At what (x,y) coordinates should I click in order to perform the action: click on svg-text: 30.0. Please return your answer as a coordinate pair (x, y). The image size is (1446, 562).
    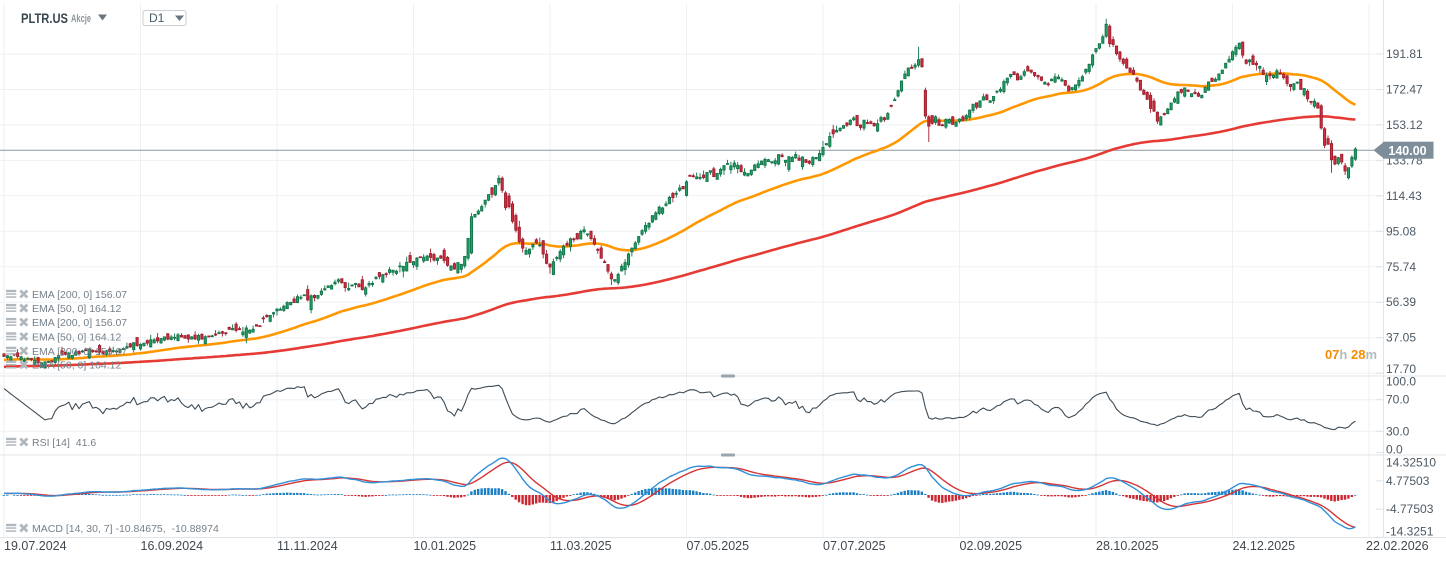
    Looking at the image, I should click on (1398, 431).